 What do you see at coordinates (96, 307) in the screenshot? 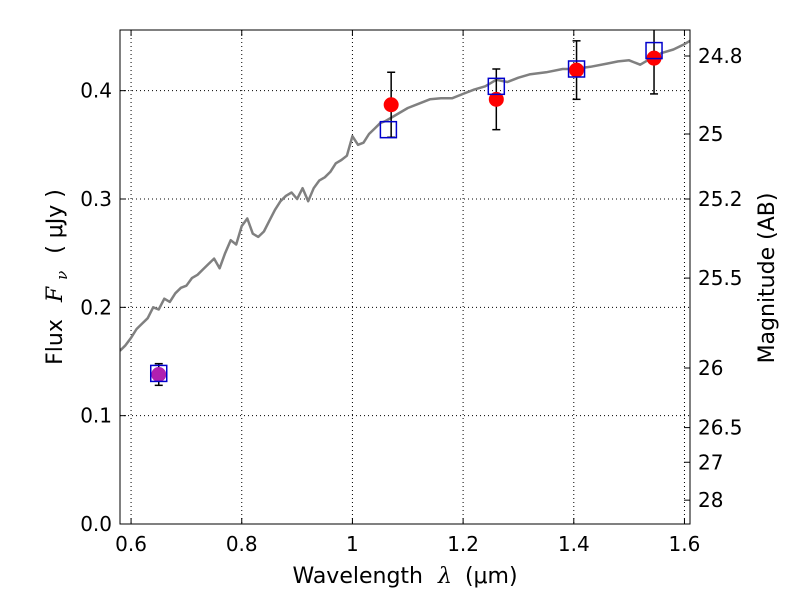
I see `y-tick-label: 0.2` at bounding box center [96, 307].